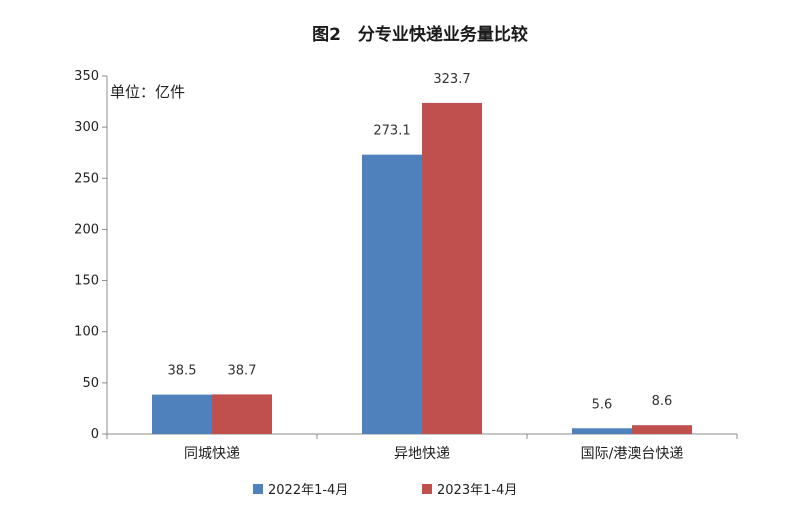  I want to click on legend-label: 2022年1-4月, so click(308, 490).